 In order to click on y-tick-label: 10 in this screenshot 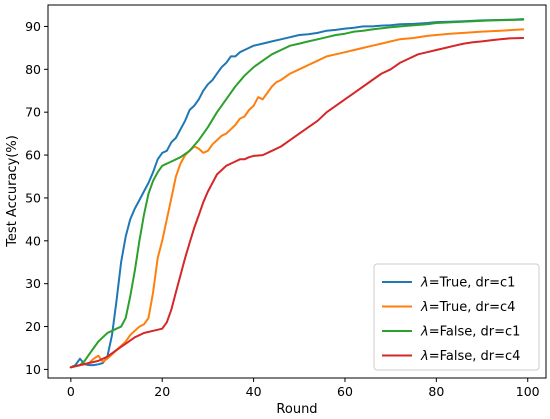, I will do `click(33, 369)`.